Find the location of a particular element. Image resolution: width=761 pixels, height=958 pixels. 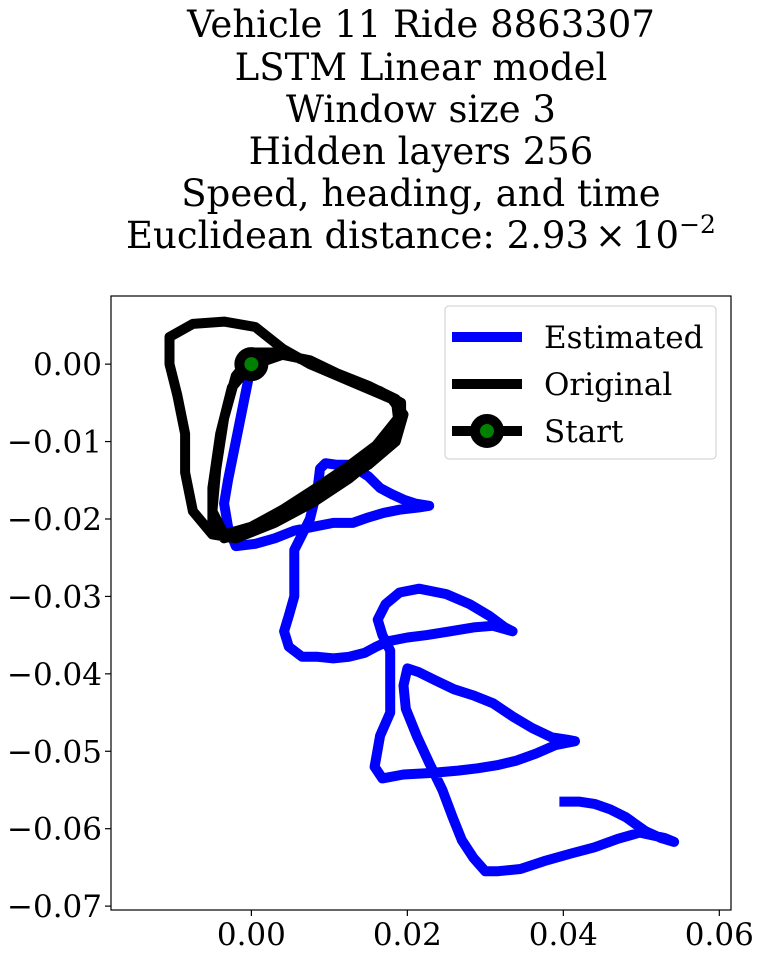

y-tick-label: 0.00 is located at coordinates (67, 365).